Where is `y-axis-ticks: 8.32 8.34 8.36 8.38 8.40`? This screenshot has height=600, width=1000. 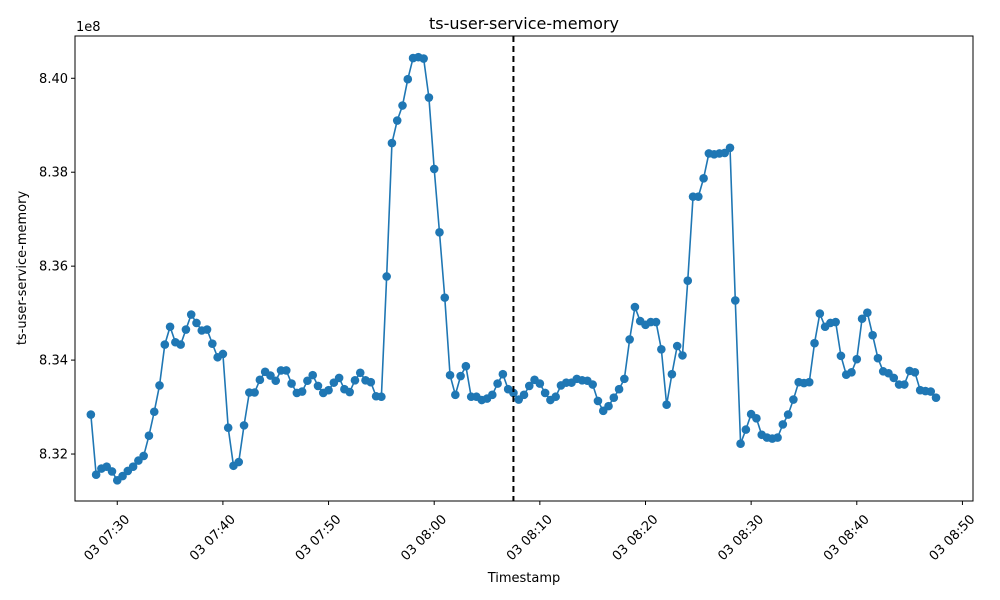
y-axis-ticks: 8.32 8.34 8.36 8.38 8.40 is located at coordinates (57, 267).